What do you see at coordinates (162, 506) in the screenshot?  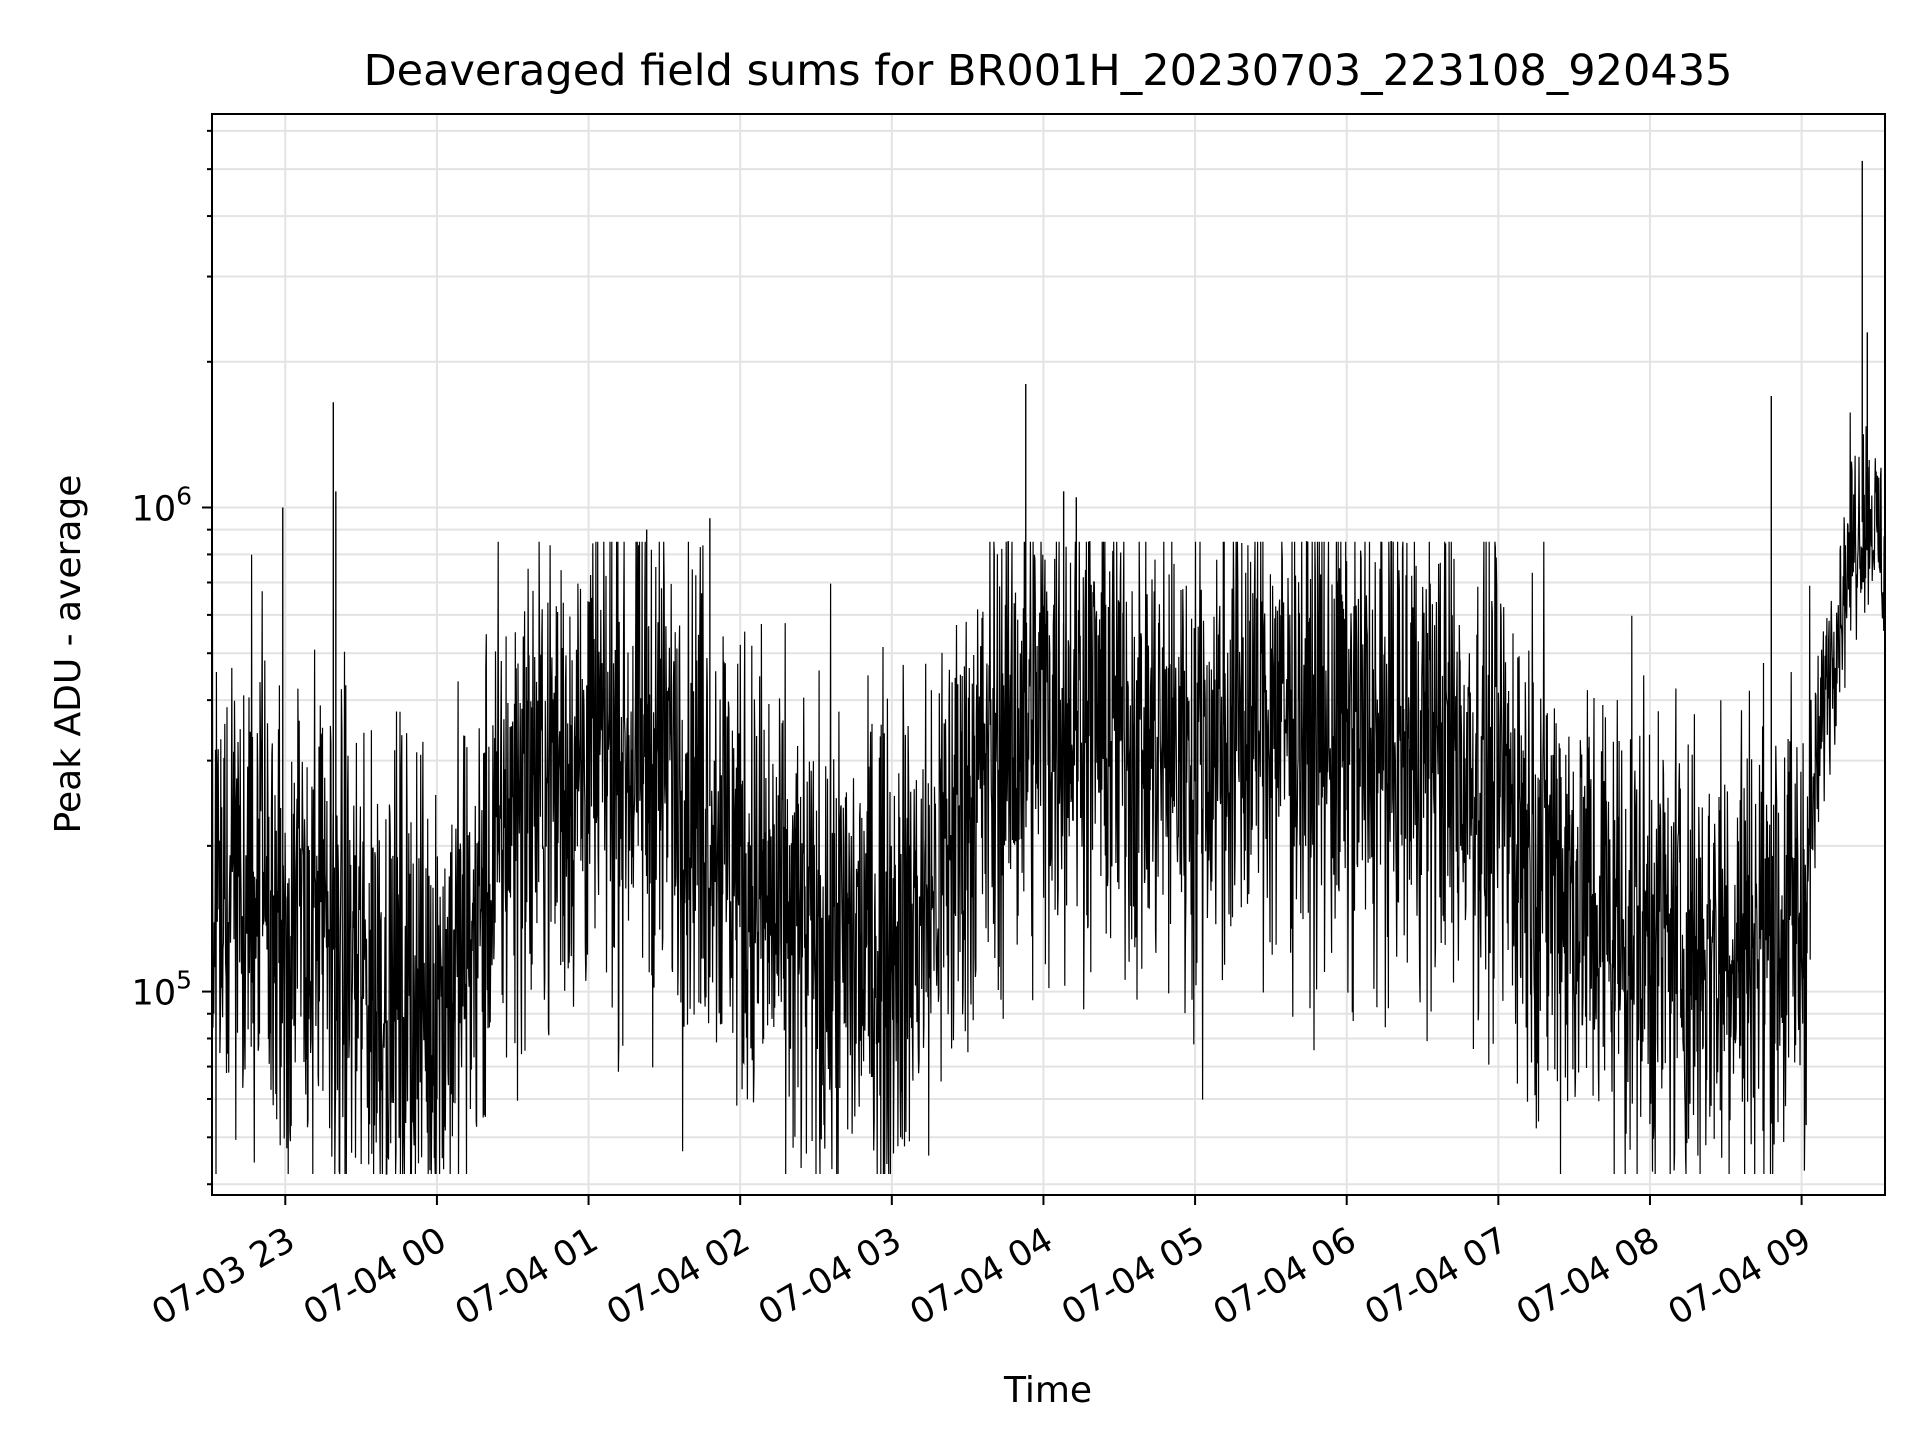 I see `y-tick-label: 10⁶` at bounding box center [162, 506].